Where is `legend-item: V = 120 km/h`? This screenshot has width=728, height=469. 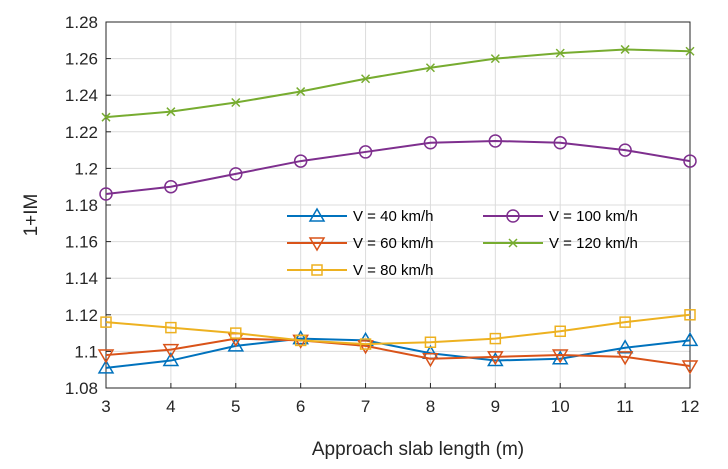
legend-item: V = 120 km/h is located at coordinates (560, 243).